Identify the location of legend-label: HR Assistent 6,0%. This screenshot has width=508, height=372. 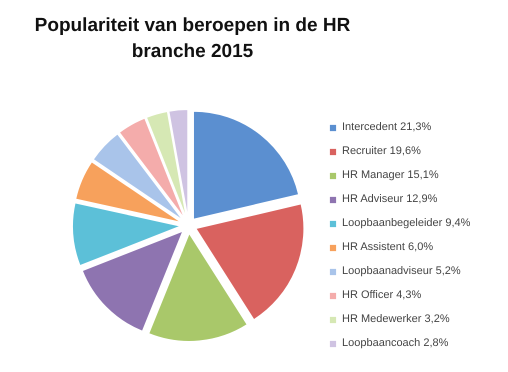
(388, 247).